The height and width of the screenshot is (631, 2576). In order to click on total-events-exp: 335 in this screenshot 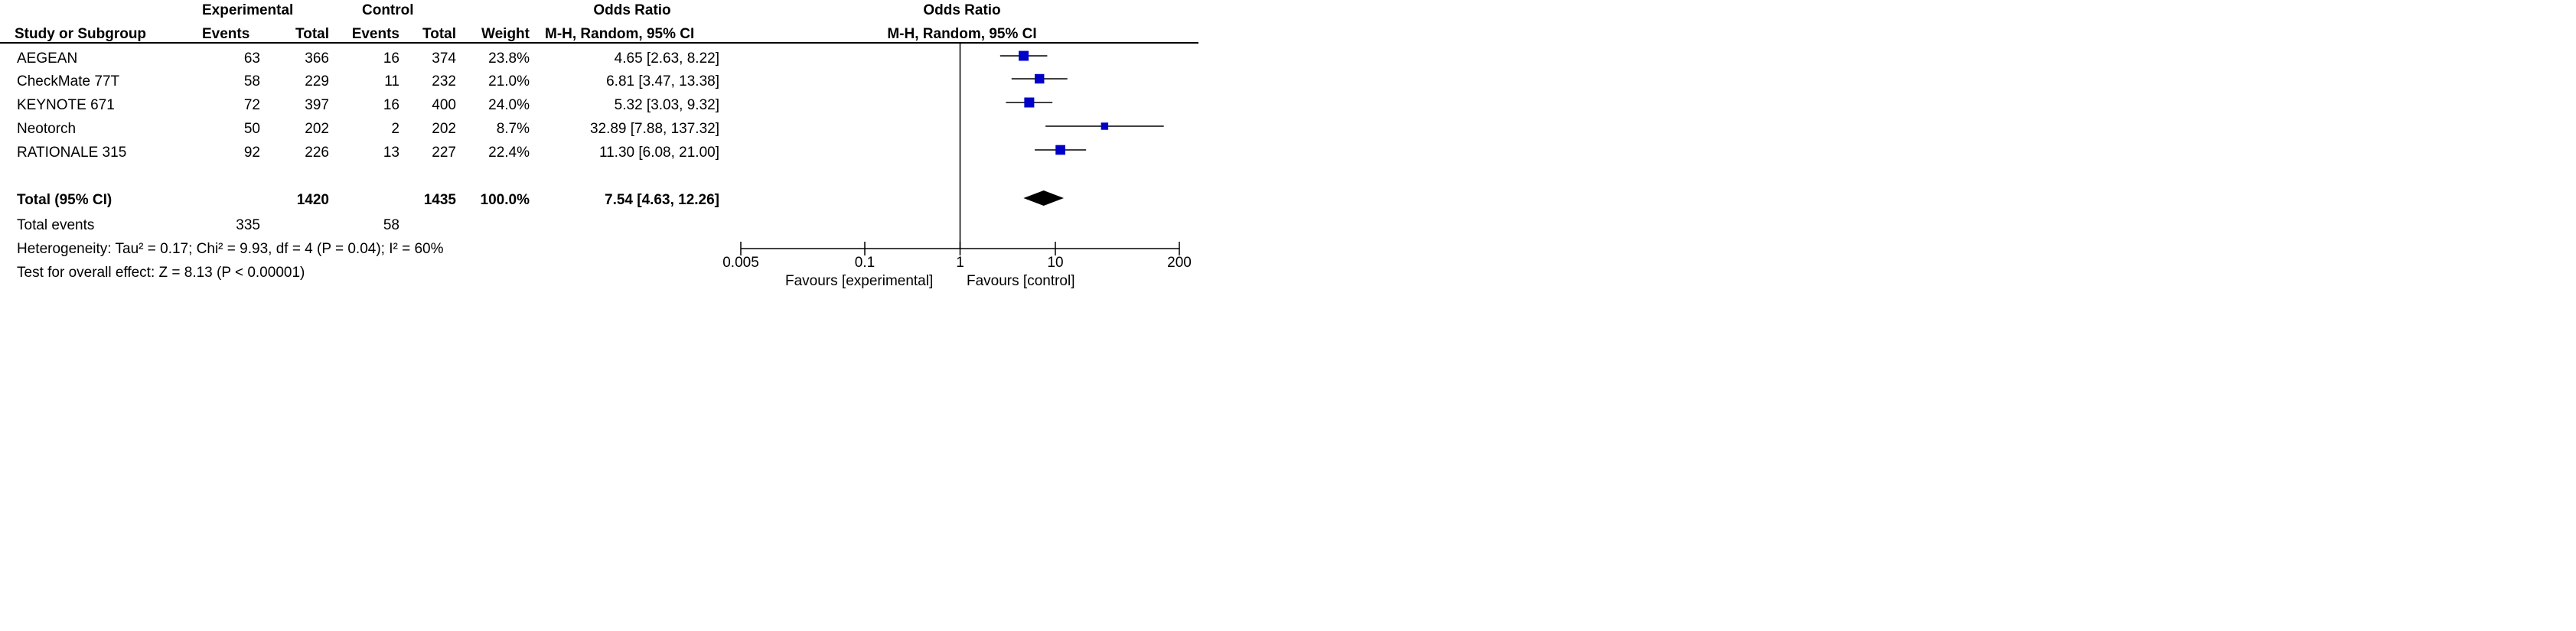, I will do `click(248, 225)`.